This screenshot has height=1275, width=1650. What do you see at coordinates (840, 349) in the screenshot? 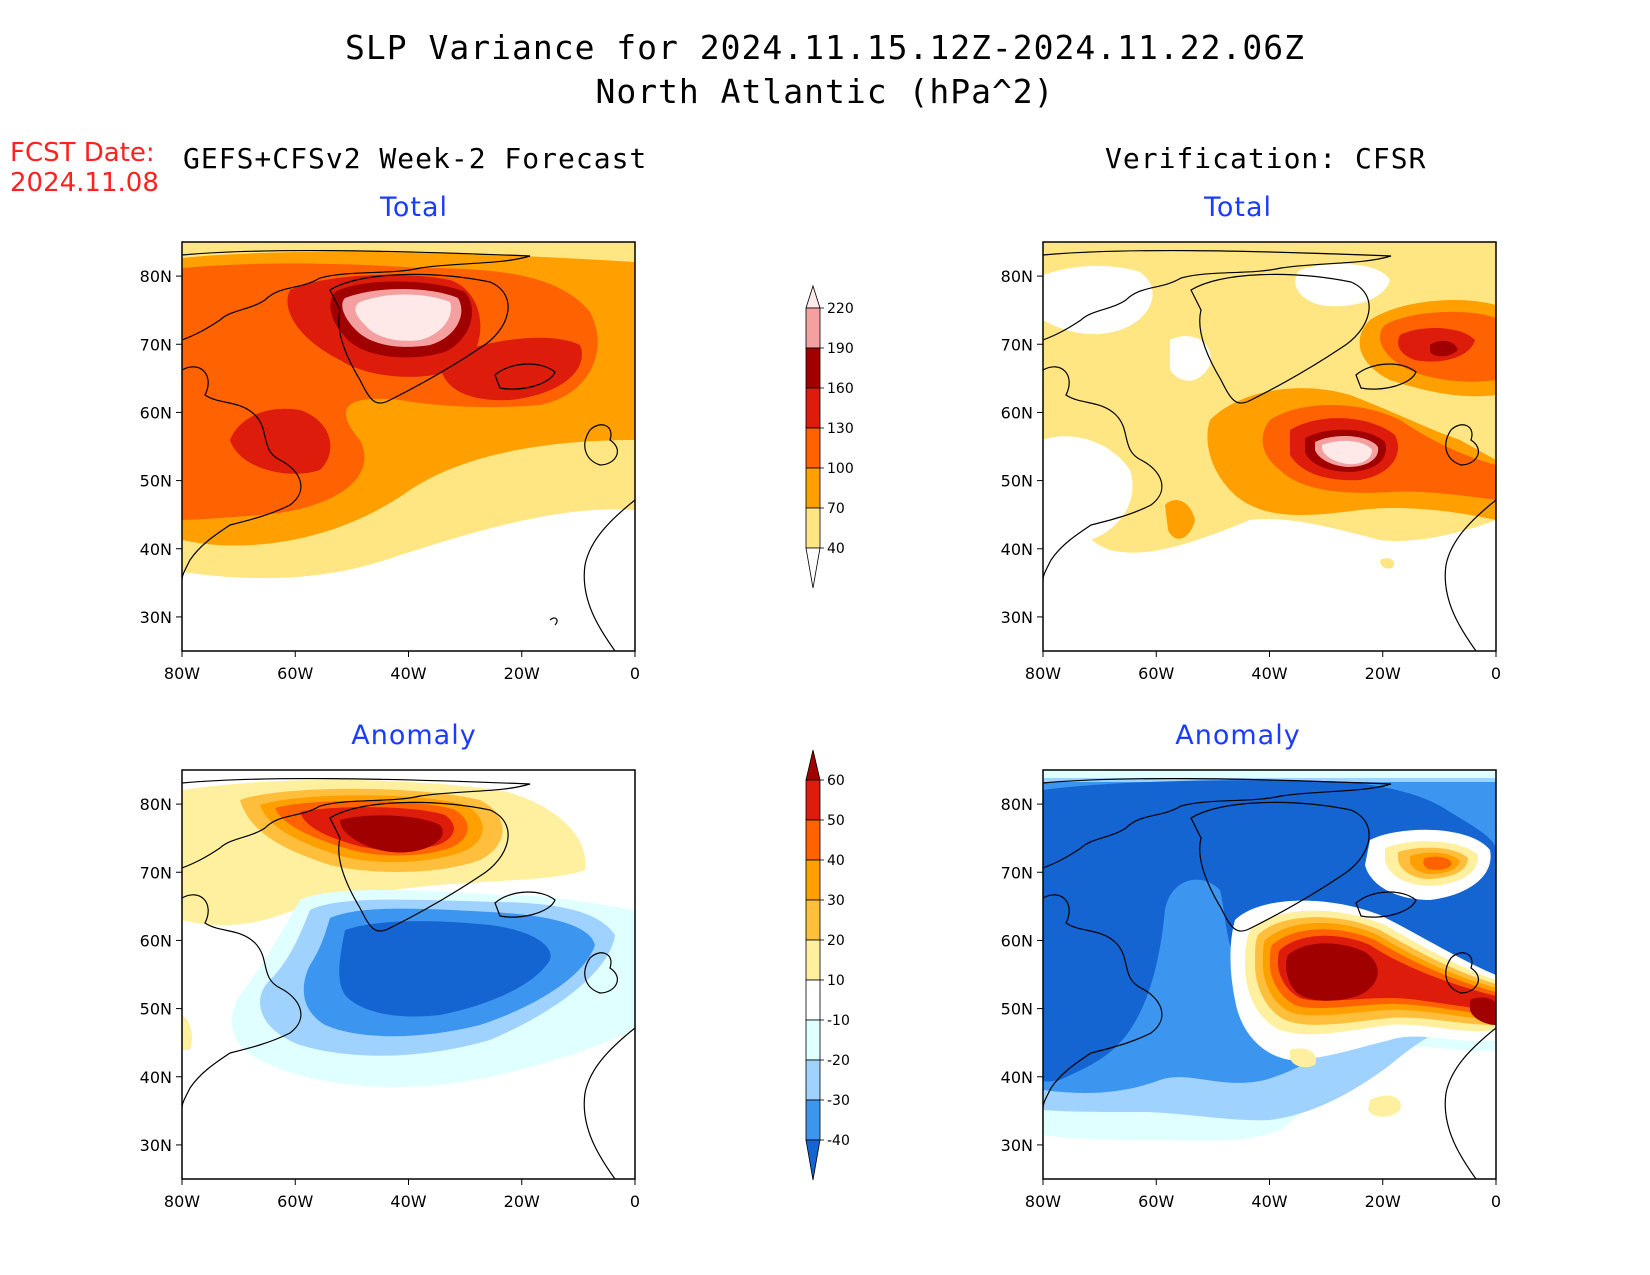
I see `colorbar-total-label: 190` at bounding box center [840, 349].